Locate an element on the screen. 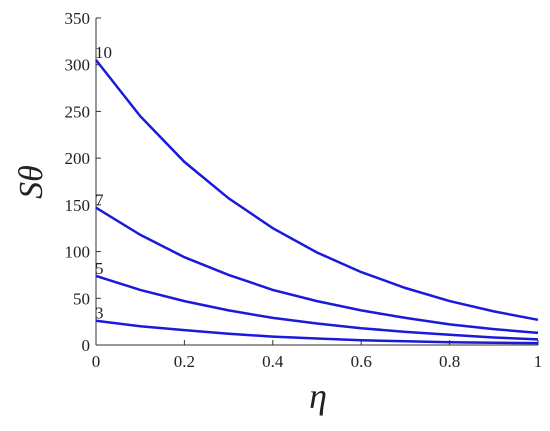 Image resolution: width=550 pixels, height=431 pixels. x-tick-label: 0.4 is located at coordinates (273, 361).